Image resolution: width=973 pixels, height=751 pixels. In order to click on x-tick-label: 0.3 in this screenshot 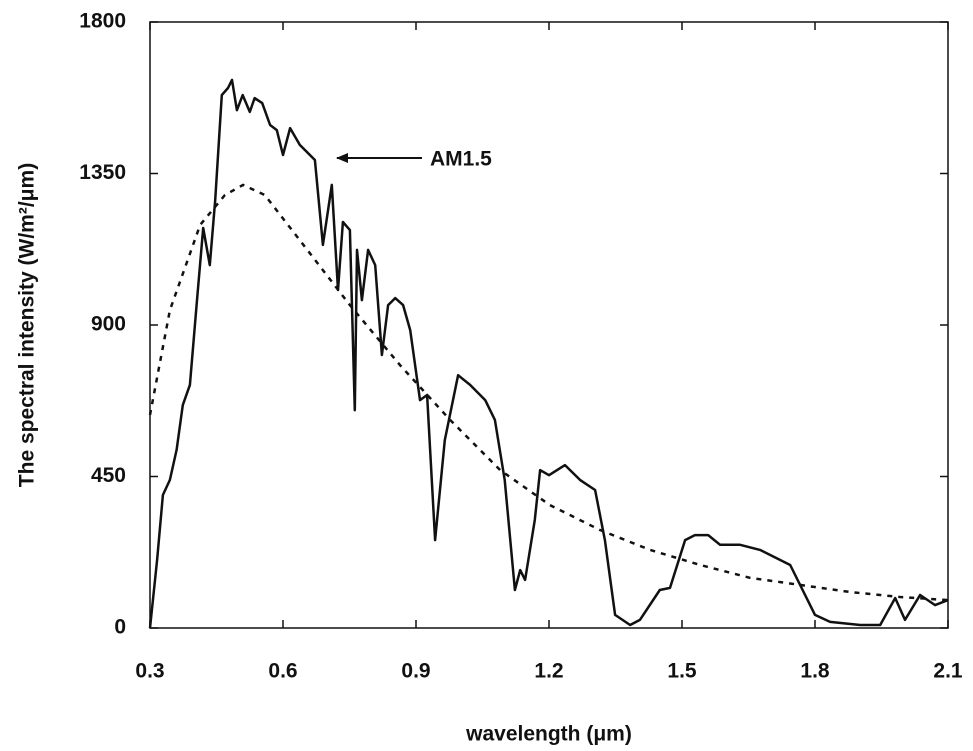, I will do `click(149, 671)`.